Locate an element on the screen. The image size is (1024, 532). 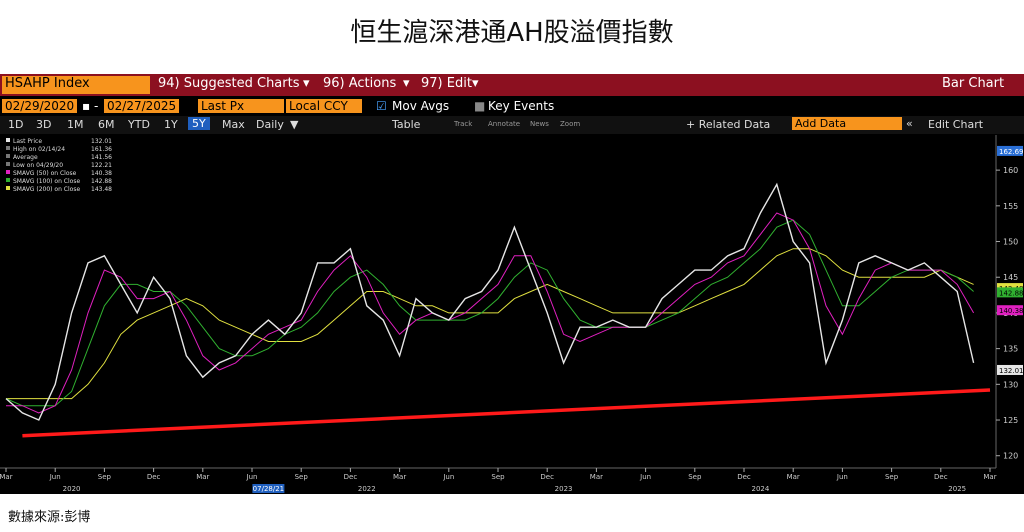
end-date: 02/27/2025 is located at coordinates (142, 106).